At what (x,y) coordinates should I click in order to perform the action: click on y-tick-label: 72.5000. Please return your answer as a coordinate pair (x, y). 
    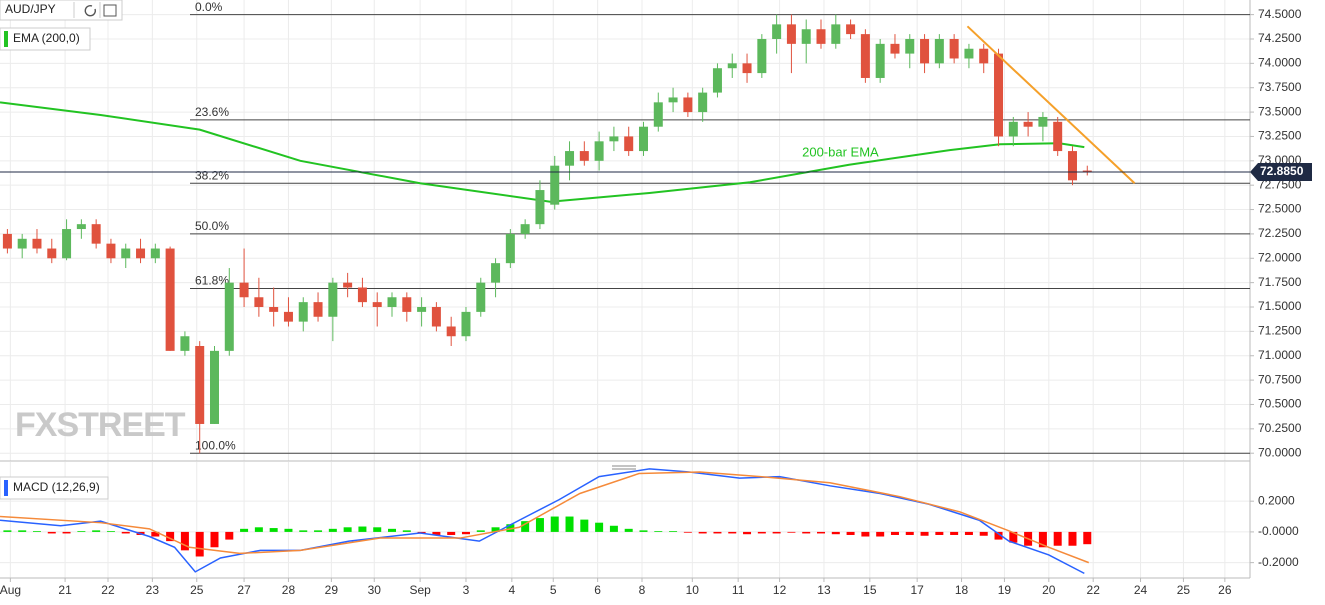
    Looking at the image, I should click on (1280, 209).